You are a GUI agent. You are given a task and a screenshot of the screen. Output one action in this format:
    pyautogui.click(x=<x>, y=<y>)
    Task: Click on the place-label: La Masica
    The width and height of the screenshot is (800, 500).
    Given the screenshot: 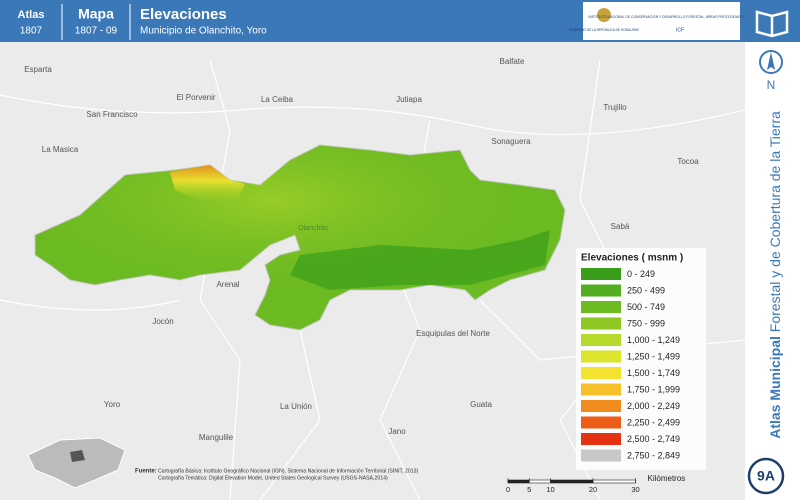 What is the action you would take?
    pyautogui.click(x=60, y=149)
    